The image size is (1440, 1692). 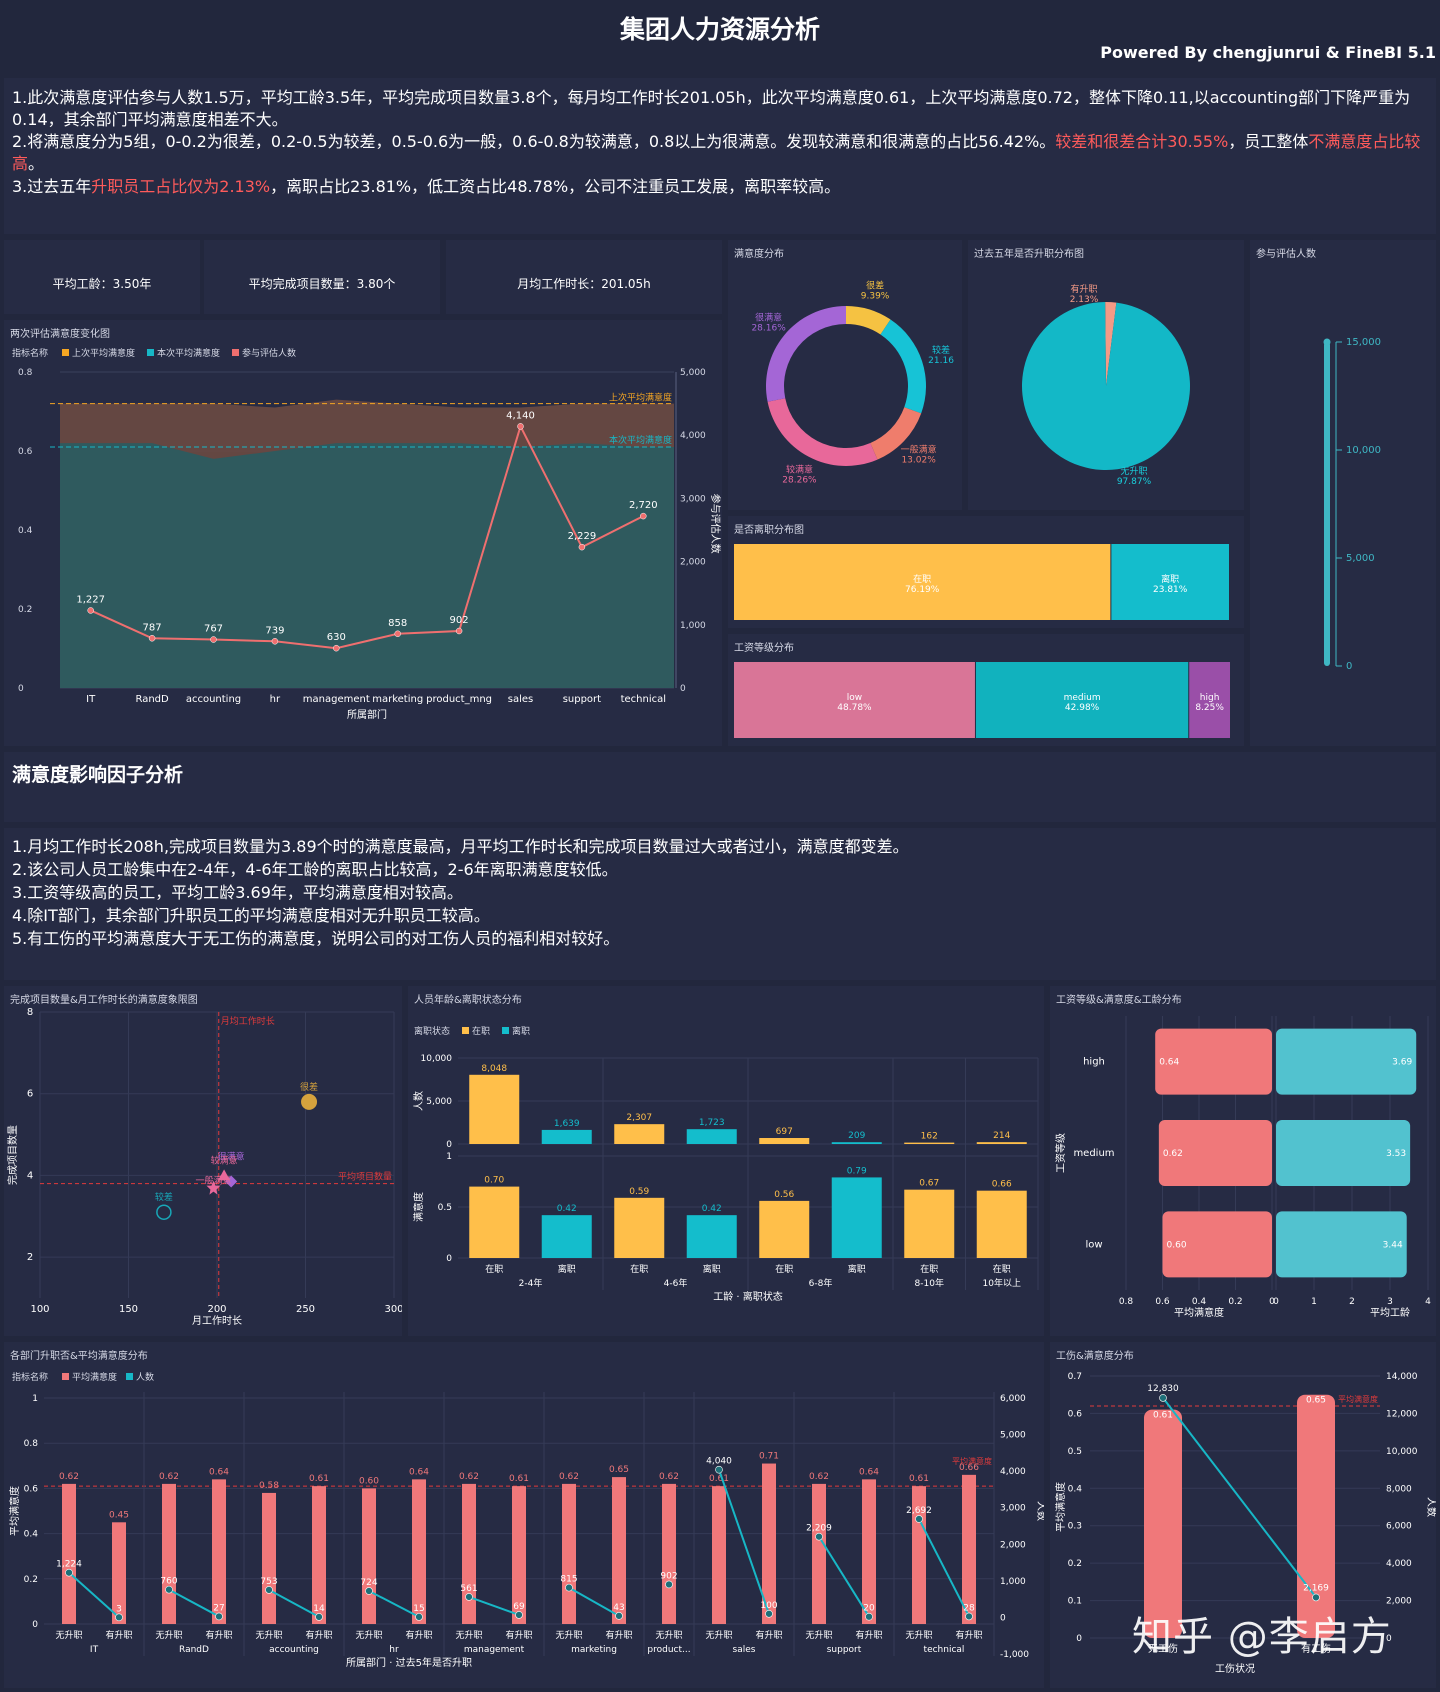 What do you see at coordinates (768, 1635) in the screenshot?
I see `x-tick-label: 有升职` at bounding box center [768, 1635].